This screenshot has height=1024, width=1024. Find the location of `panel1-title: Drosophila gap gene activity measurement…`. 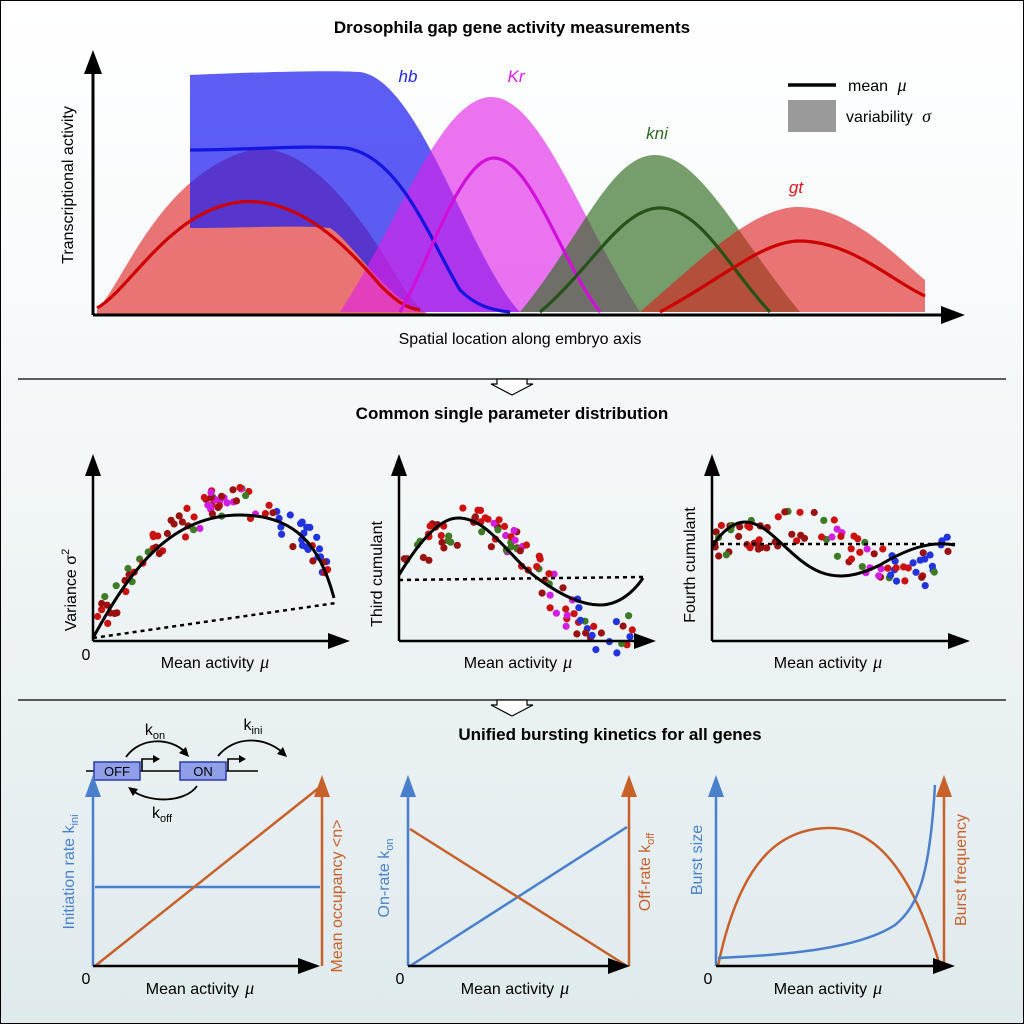

panel1-title: Drosophila gap gene activity measurement… is located at coordinates (512, 27).